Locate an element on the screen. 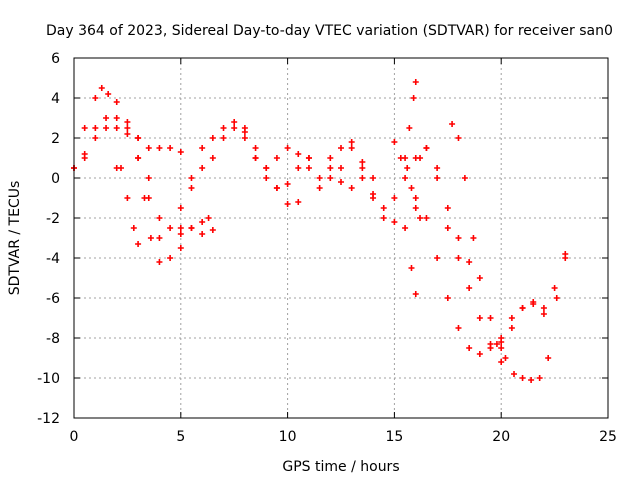  y-tick-label: 0 is located at coordinates (55, 179).